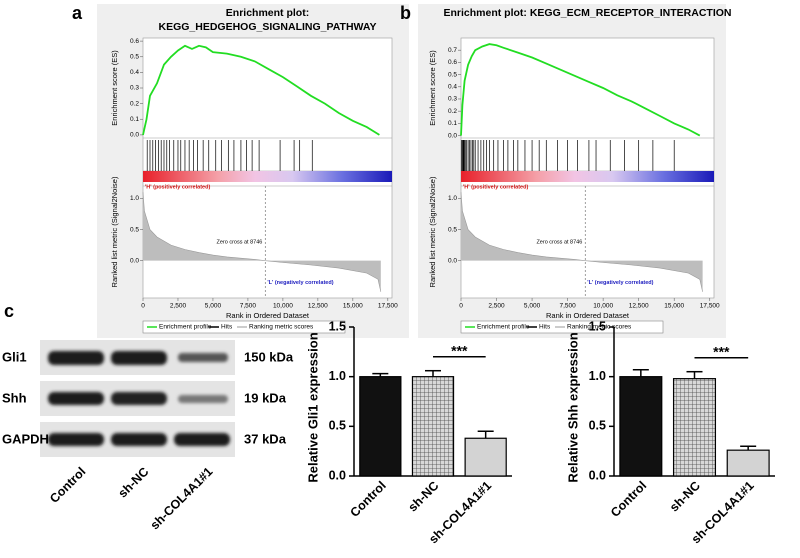 Image resolution: width=800 pixels, height=558 pixels. What do you see at coordinates (452, 50) in the screenshot?
I see `y-tick-label: 0.7` at bounding box center [452, 50].